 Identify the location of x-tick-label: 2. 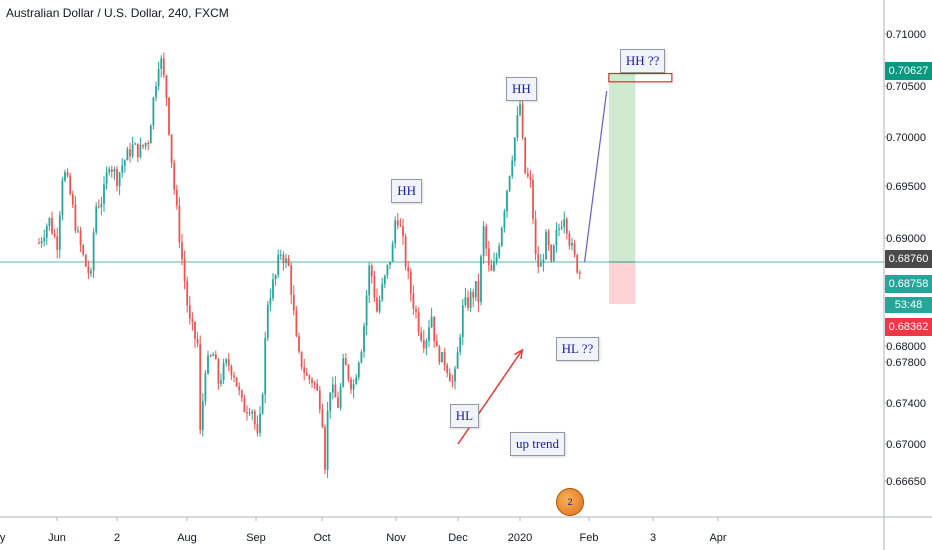
(117, 538).